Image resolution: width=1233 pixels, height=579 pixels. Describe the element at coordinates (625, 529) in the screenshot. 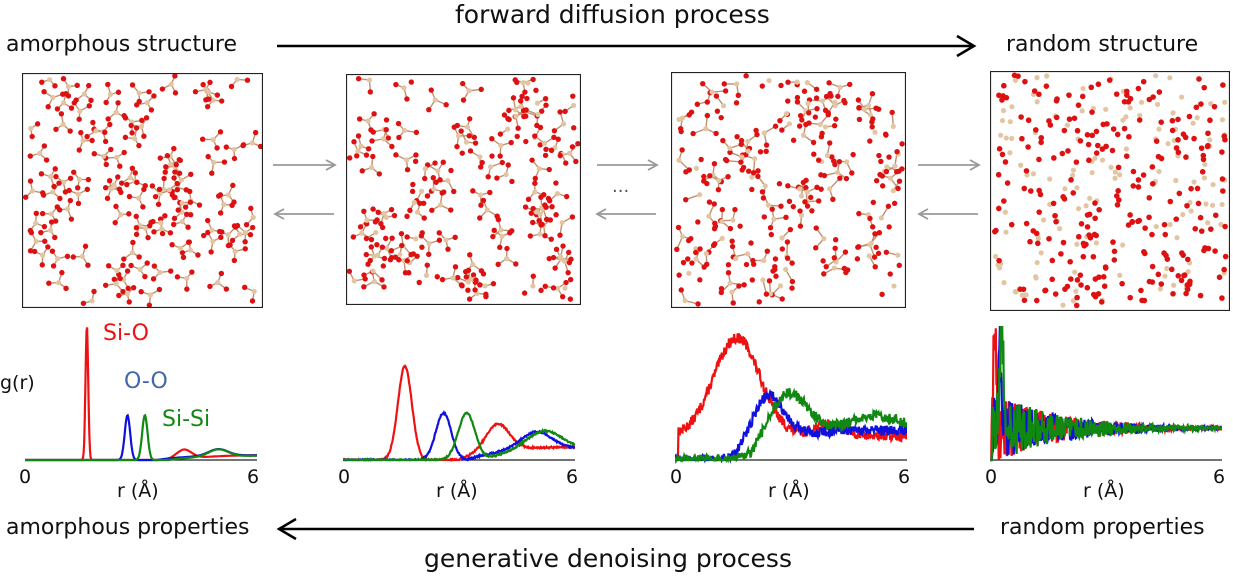

I see `denoising-arrow` at that location.